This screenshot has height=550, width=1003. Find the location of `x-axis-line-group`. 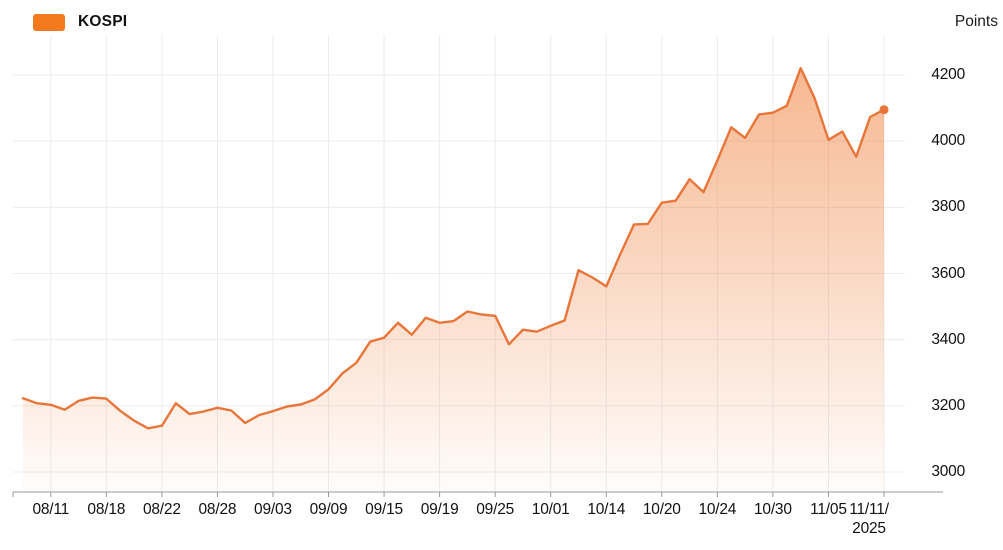

x-axis-line-group is located at coordinates (477, 494).